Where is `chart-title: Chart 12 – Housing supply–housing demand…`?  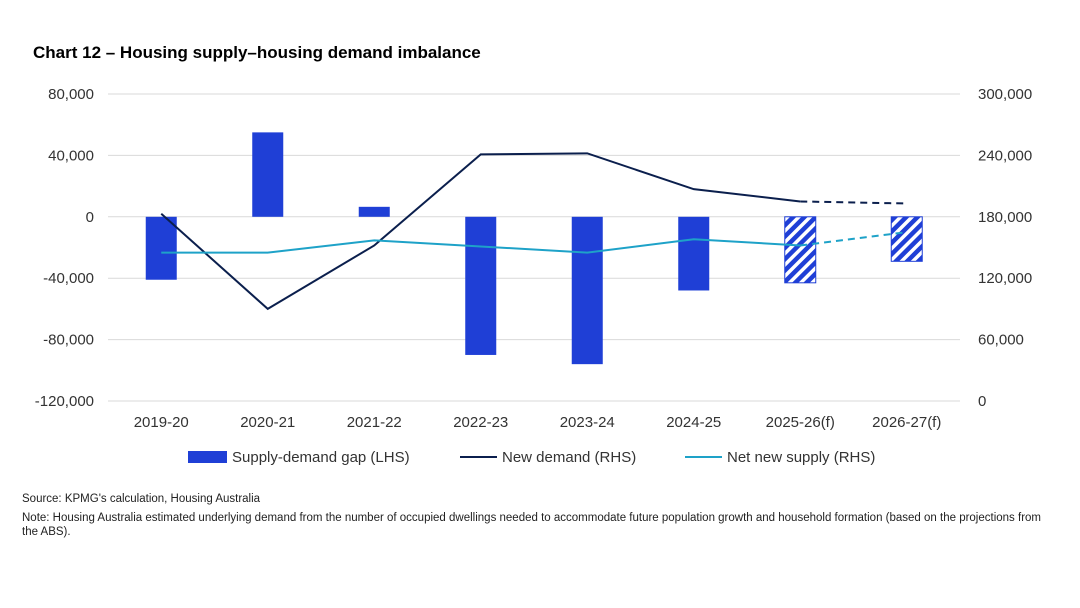
chart-title: Chart 12 – Housing supply–housing demand… is located at coordinates (257, 52).